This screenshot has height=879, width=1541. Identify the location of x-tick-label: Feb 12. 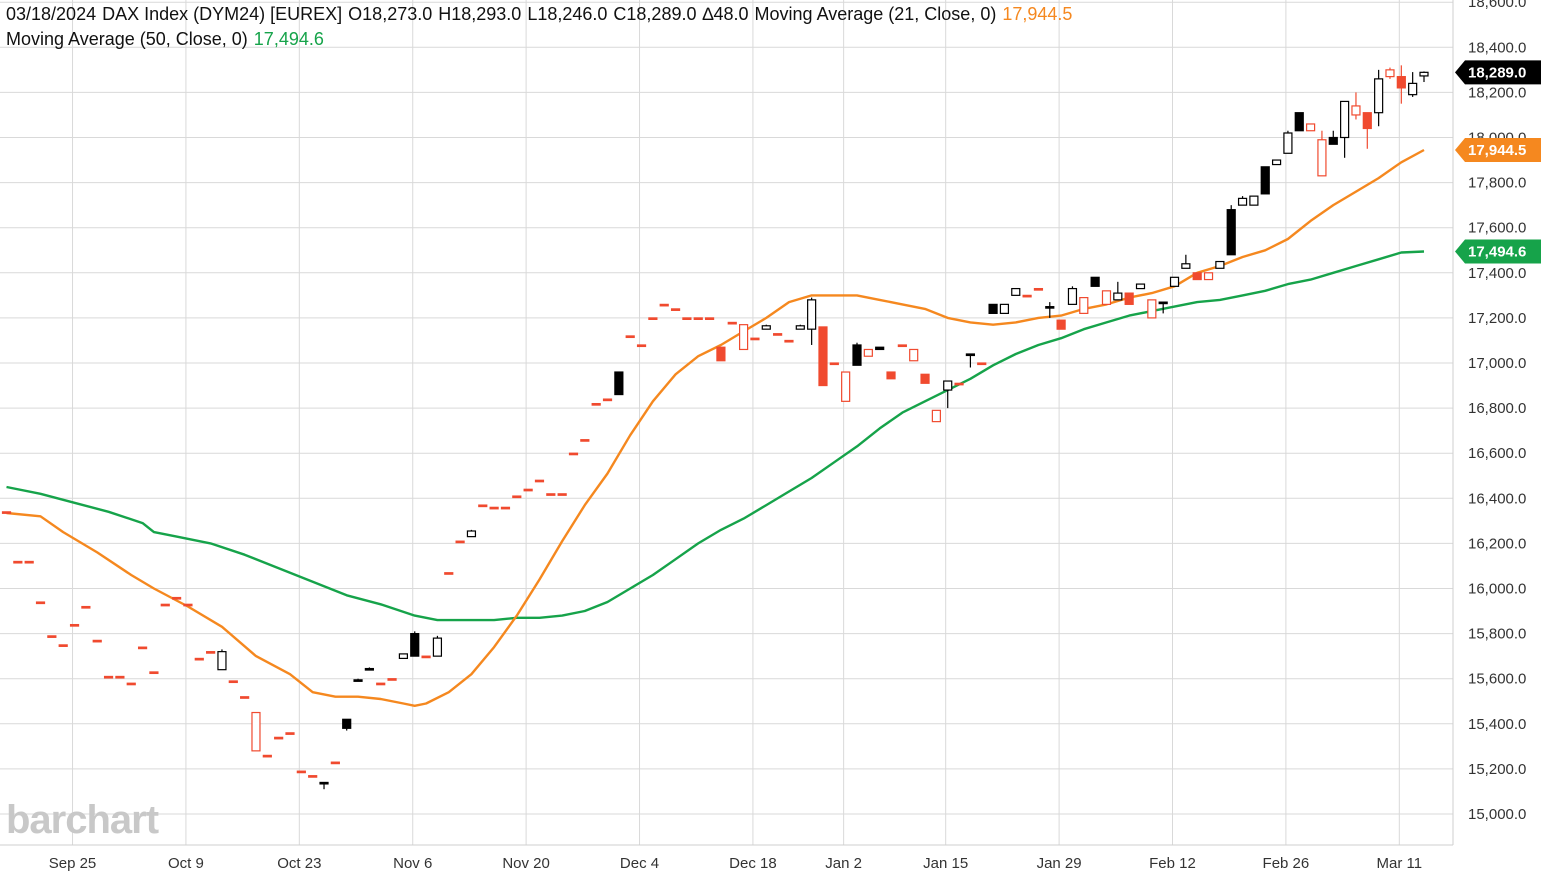
(1172, 863).